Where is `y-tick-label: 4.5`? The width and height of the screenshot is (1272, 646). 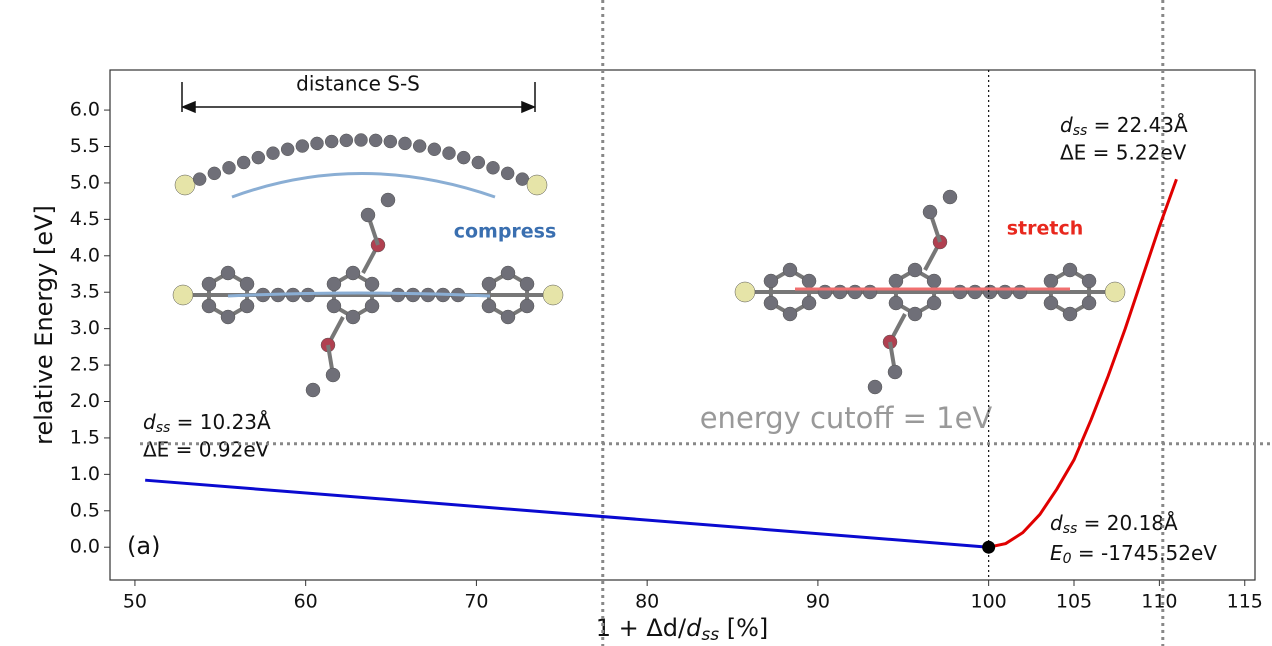 y-tick-label: 4.5 is located at coordinates (85, 219).